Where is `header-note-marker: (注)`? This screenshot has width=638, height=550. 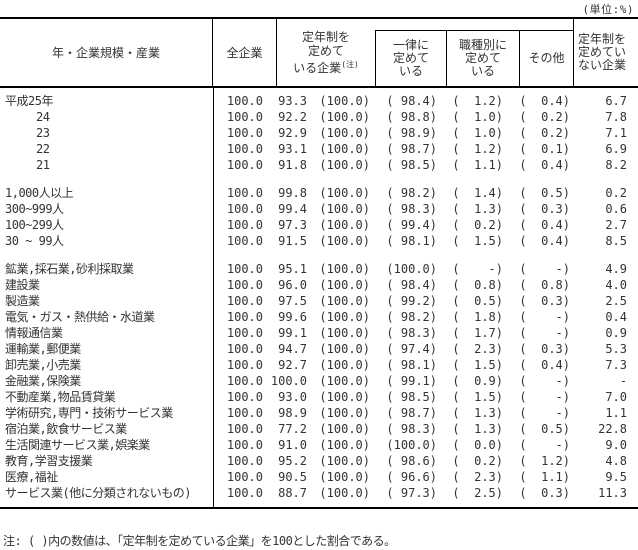
header-note-marker: (注) is located at coordinates (350, 64).